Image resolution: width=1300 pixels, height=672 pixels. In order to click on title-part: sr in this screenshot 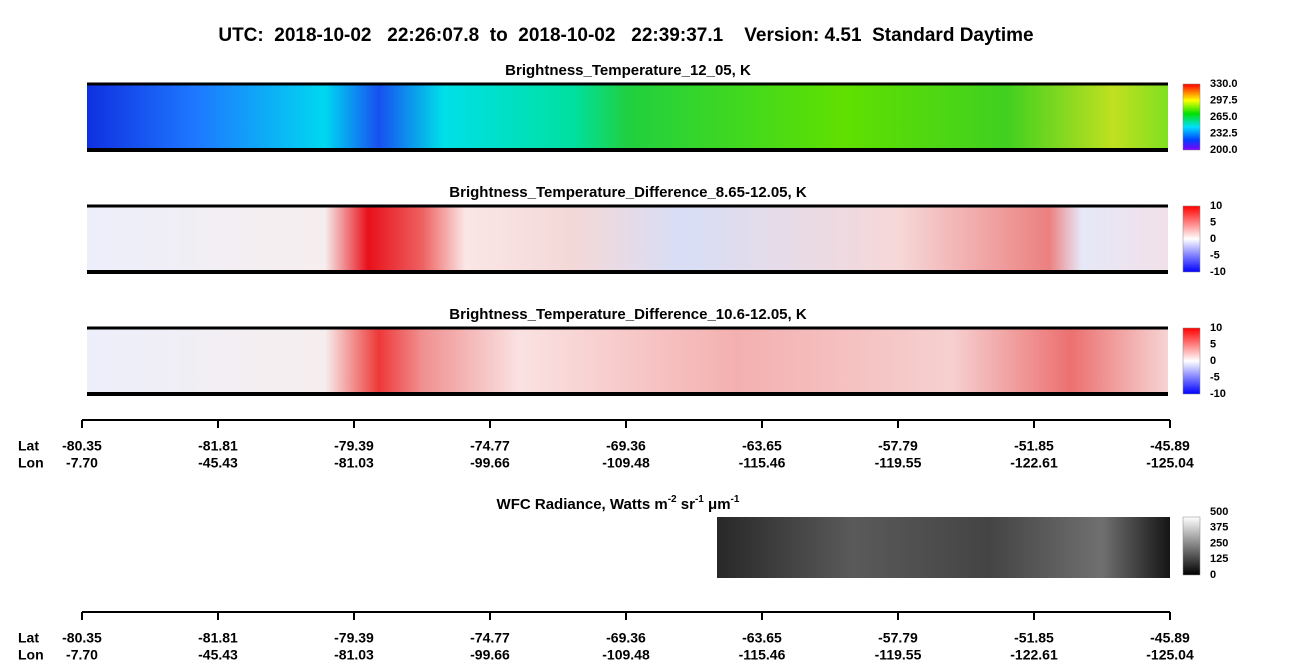, I will do `click(686, 504)`.